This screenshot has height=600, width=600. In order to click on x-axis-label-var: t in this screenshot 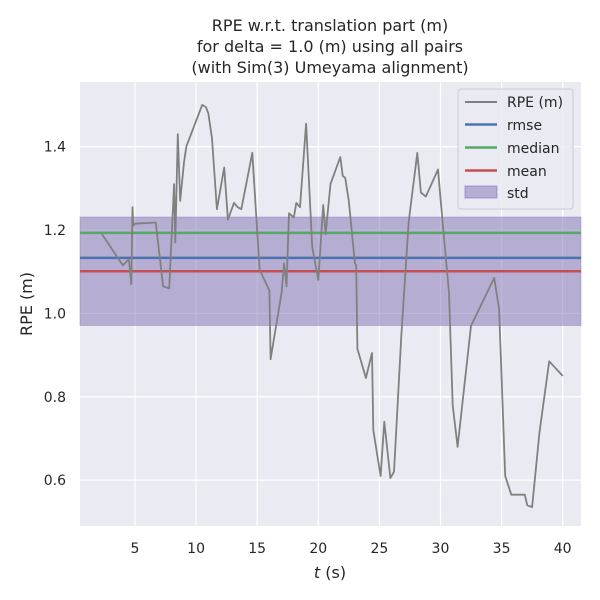, I will do `click(317, 572)`.